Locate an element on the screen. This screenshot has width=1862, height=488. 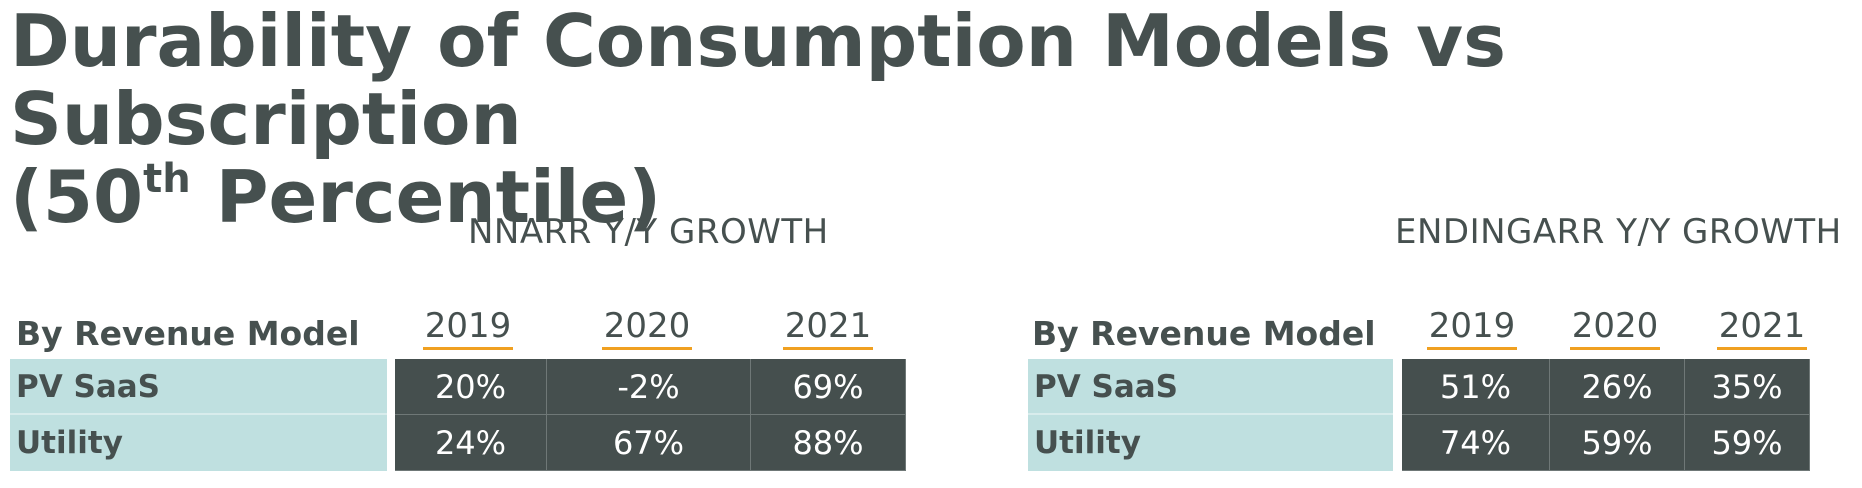
endingarr-cell-pv-saas-2020: 26% is located at coordinates (1617, 387).